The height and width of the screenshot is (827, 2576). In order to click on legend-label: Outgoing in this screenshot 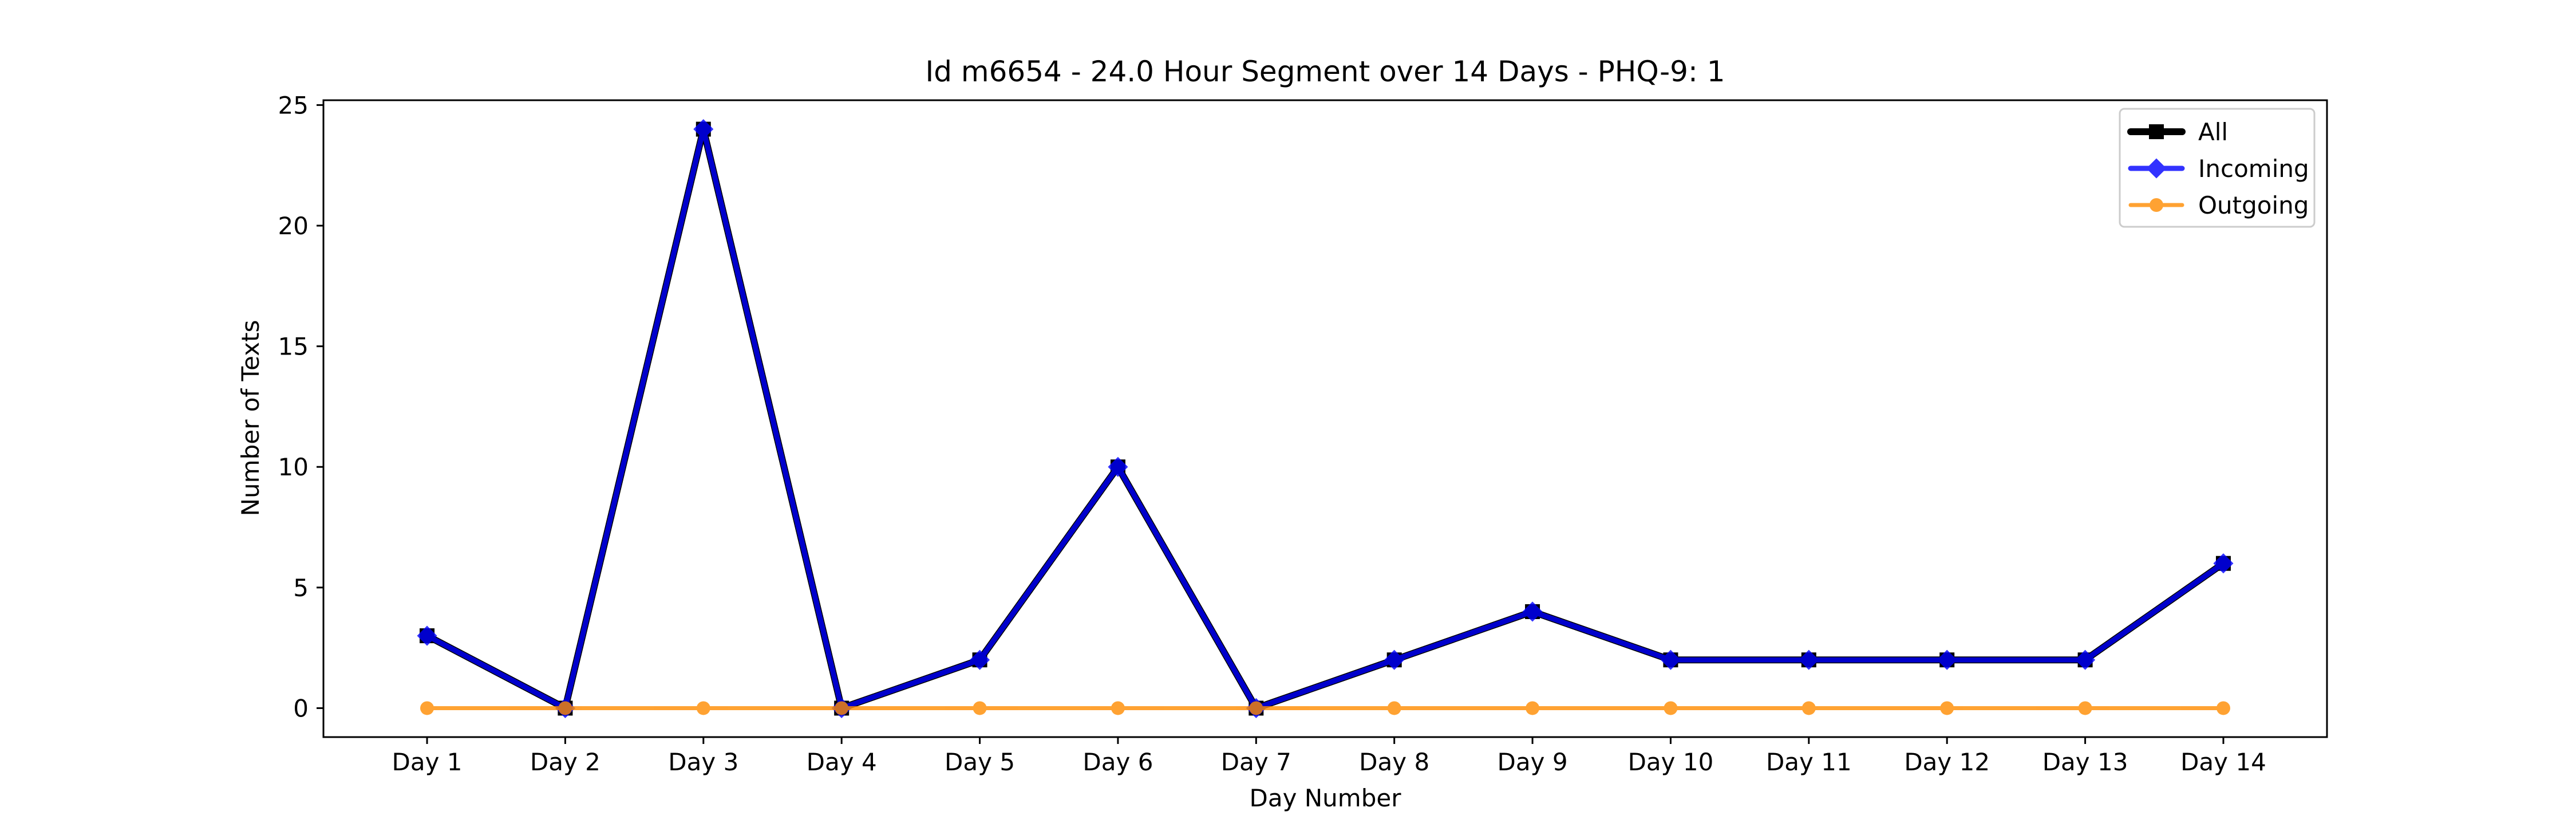, I will do `click(2253, 205)`.